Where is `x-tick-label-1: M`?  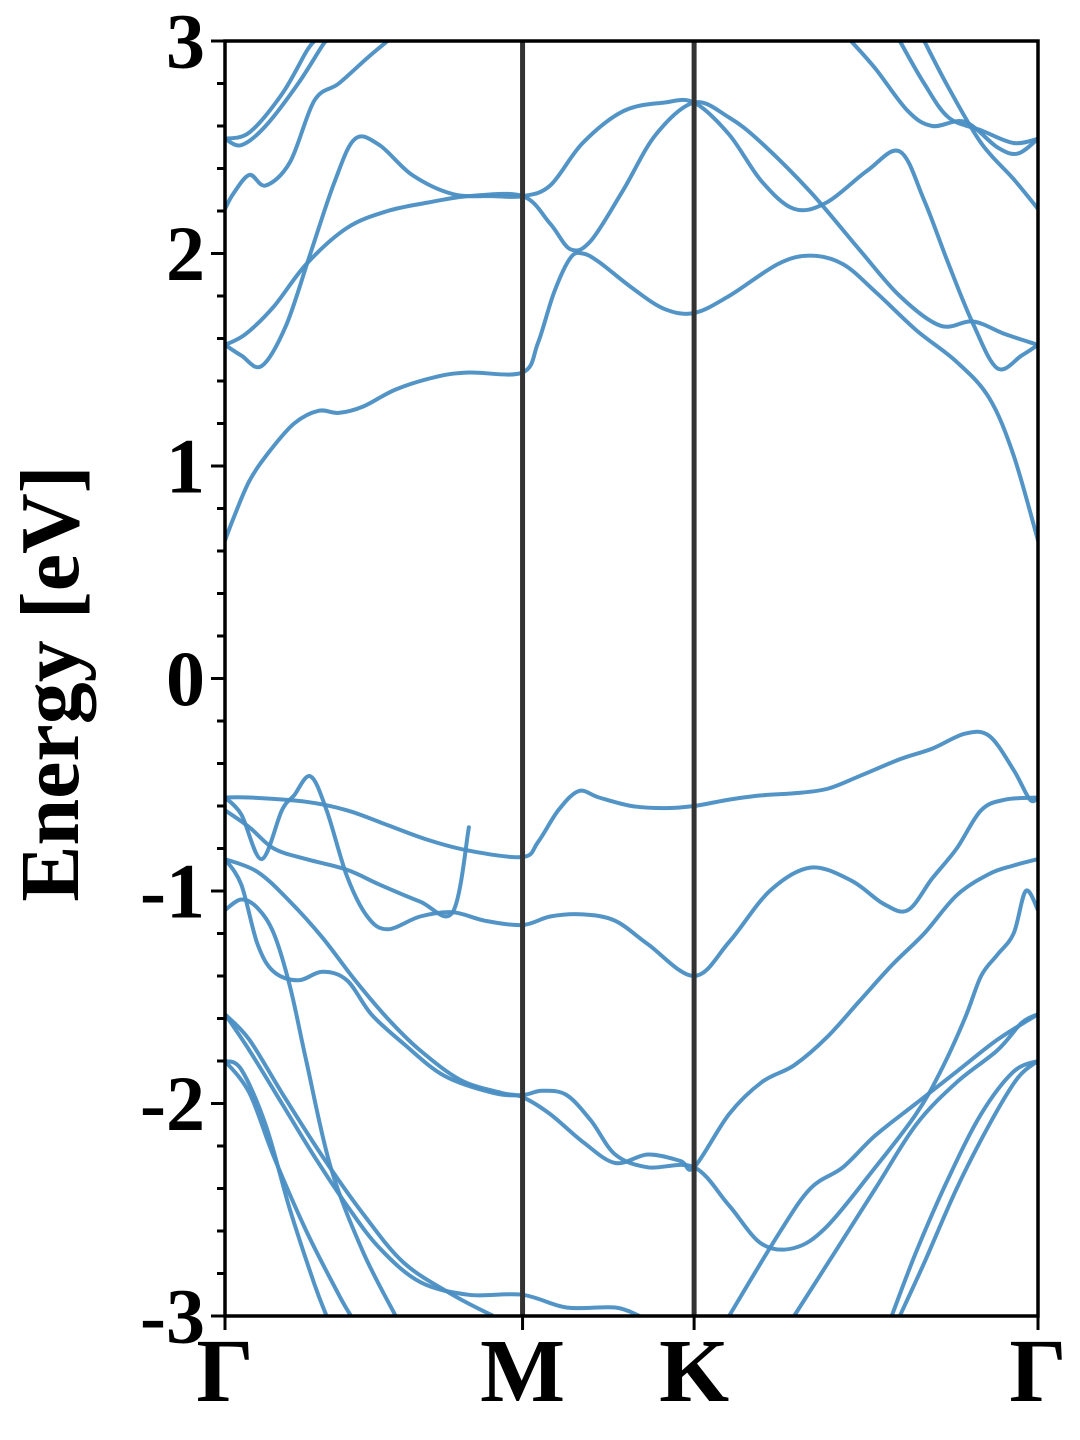 x-tick-label-1: M is located at coordinates (522, 1371).